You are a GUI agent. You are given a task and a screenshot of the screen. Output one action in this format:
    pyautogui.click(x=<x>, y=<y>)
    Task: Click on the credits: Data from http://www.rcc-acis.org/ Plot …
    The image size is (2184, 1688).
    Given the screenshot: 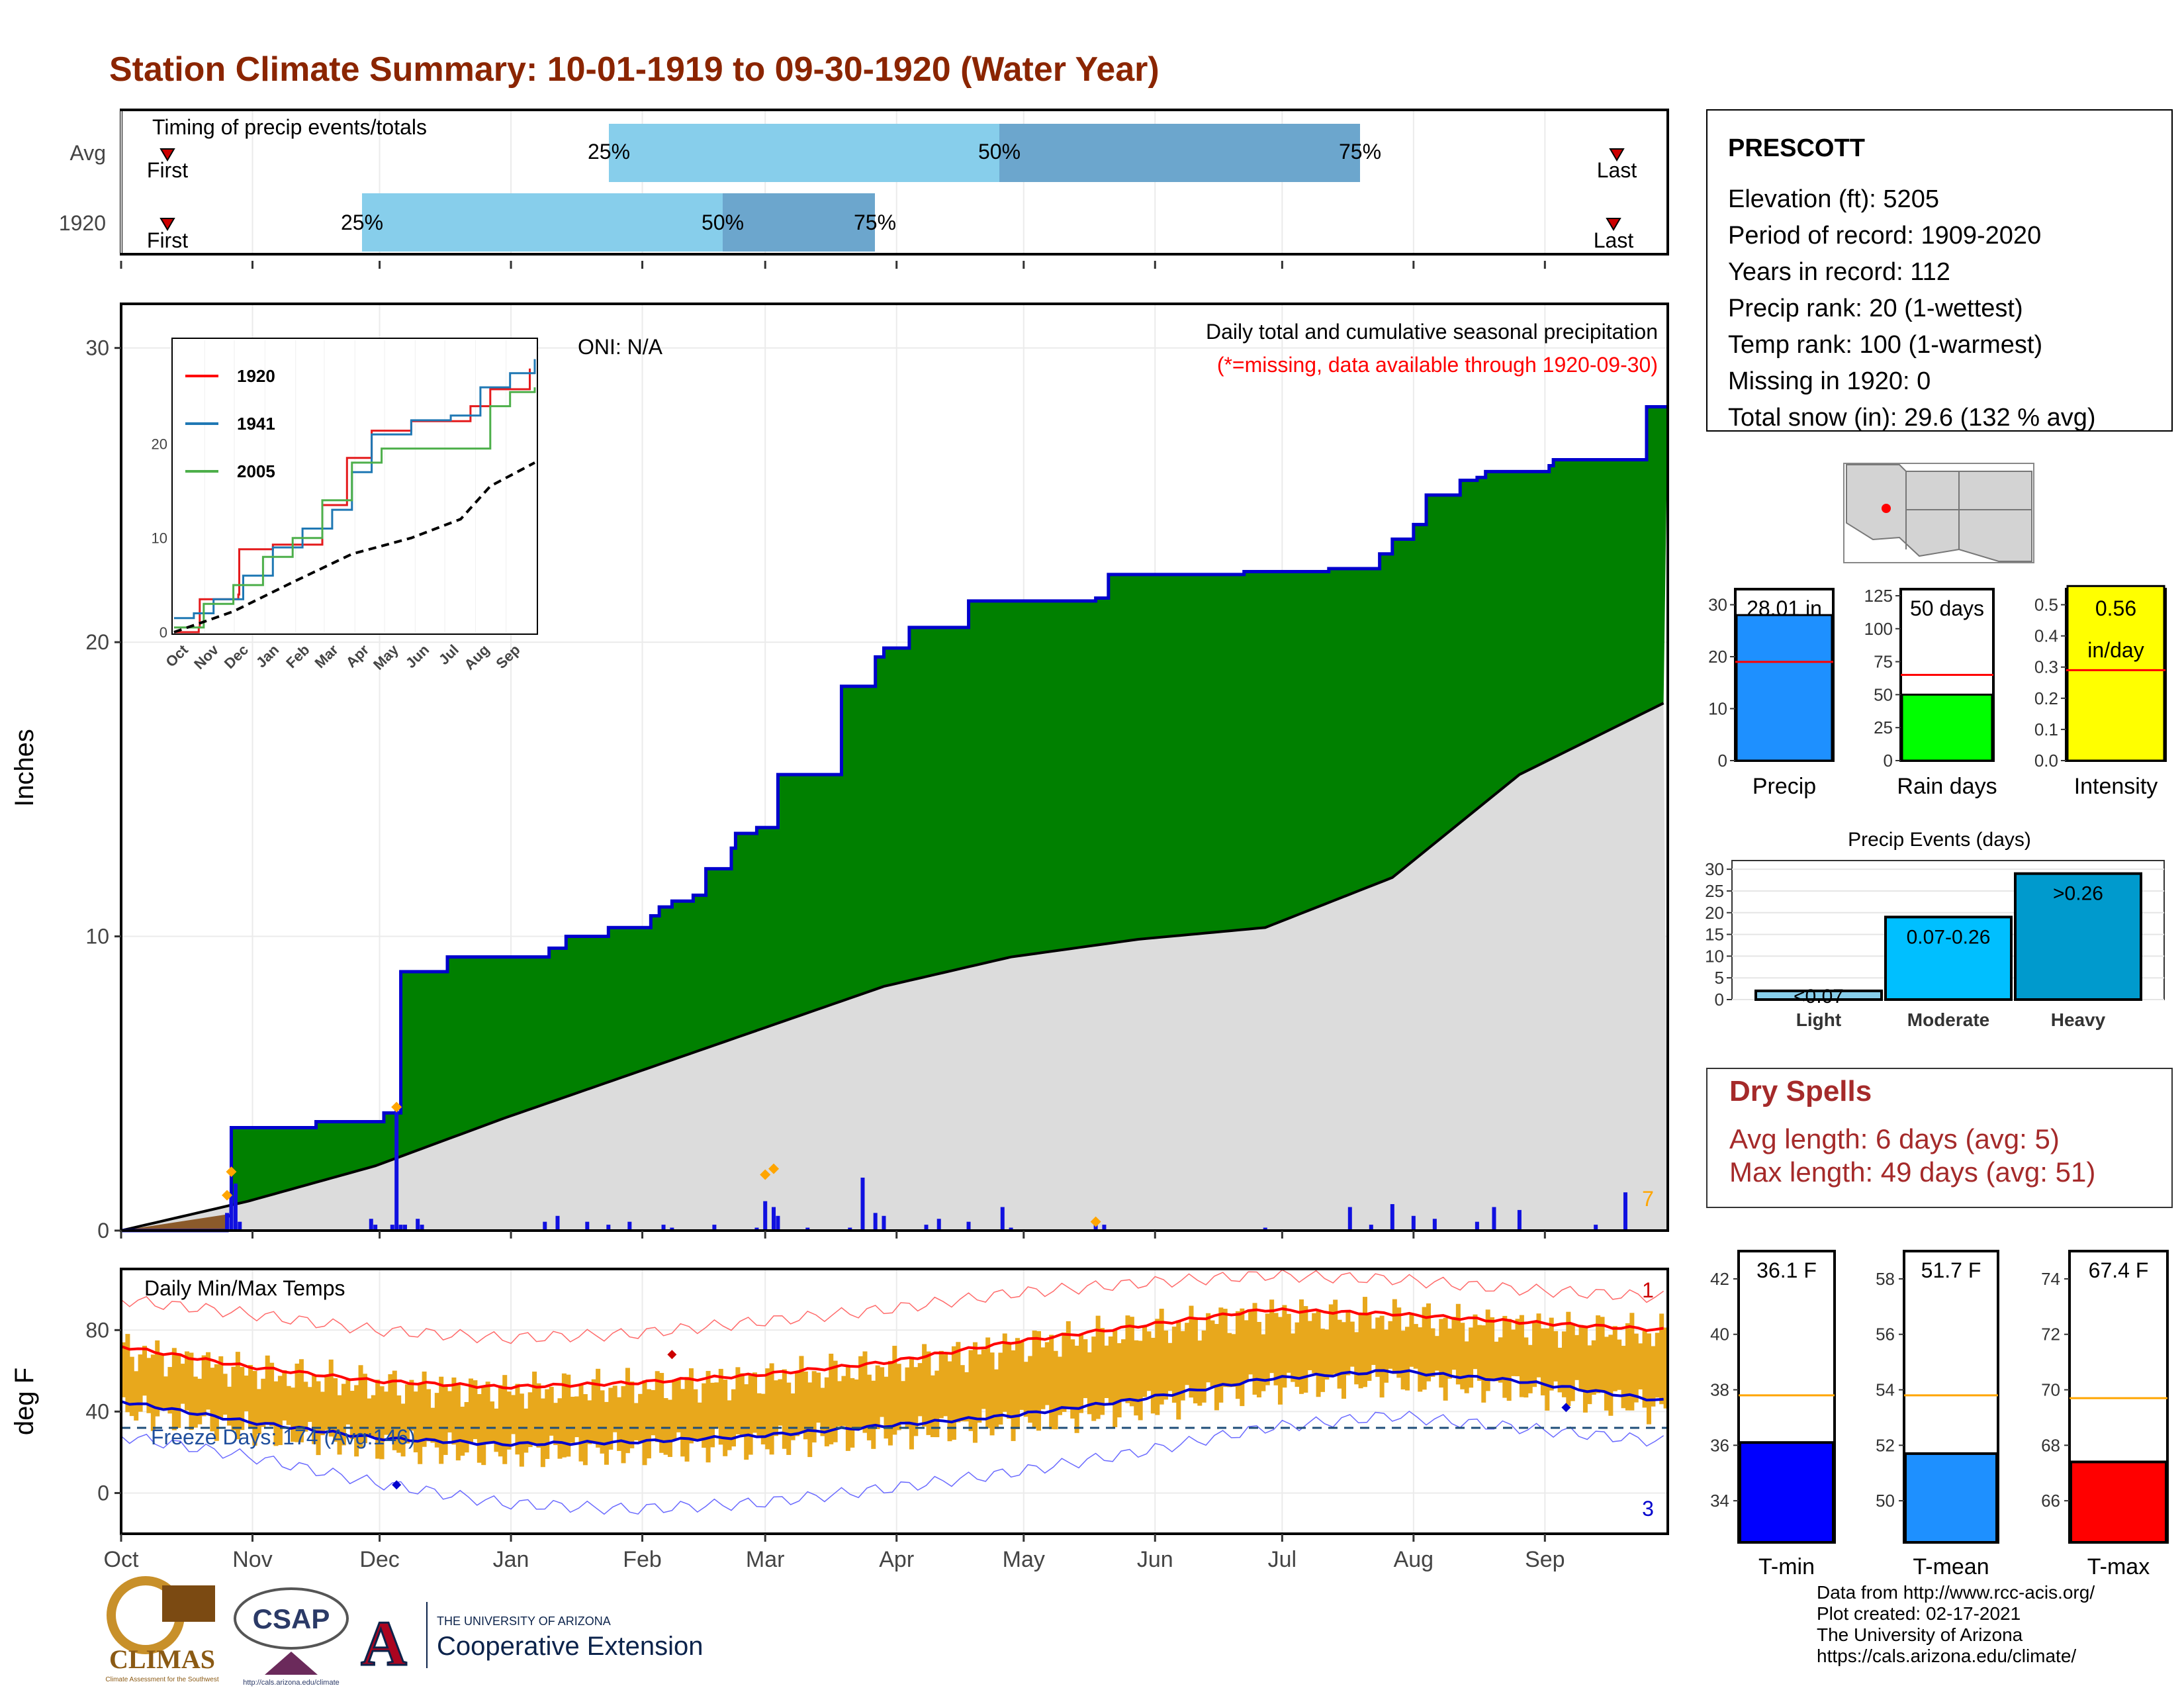 What is the action you would take?
    pyautogui.click(x=1956, y=1624)
    